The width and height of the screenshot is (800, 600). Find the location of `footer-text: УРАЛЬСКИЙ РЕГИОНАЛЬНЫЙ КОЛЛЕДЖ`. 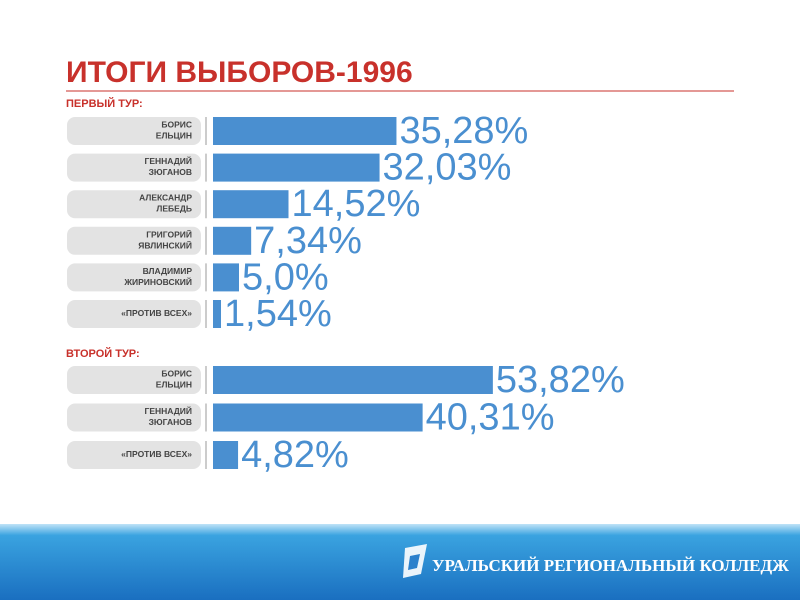

footer-text: УРАЛЬСКИЙ РЕГИОНАЛЬНЫЙ КОЛЛЕДЖ is located at coordinates (610, 565).